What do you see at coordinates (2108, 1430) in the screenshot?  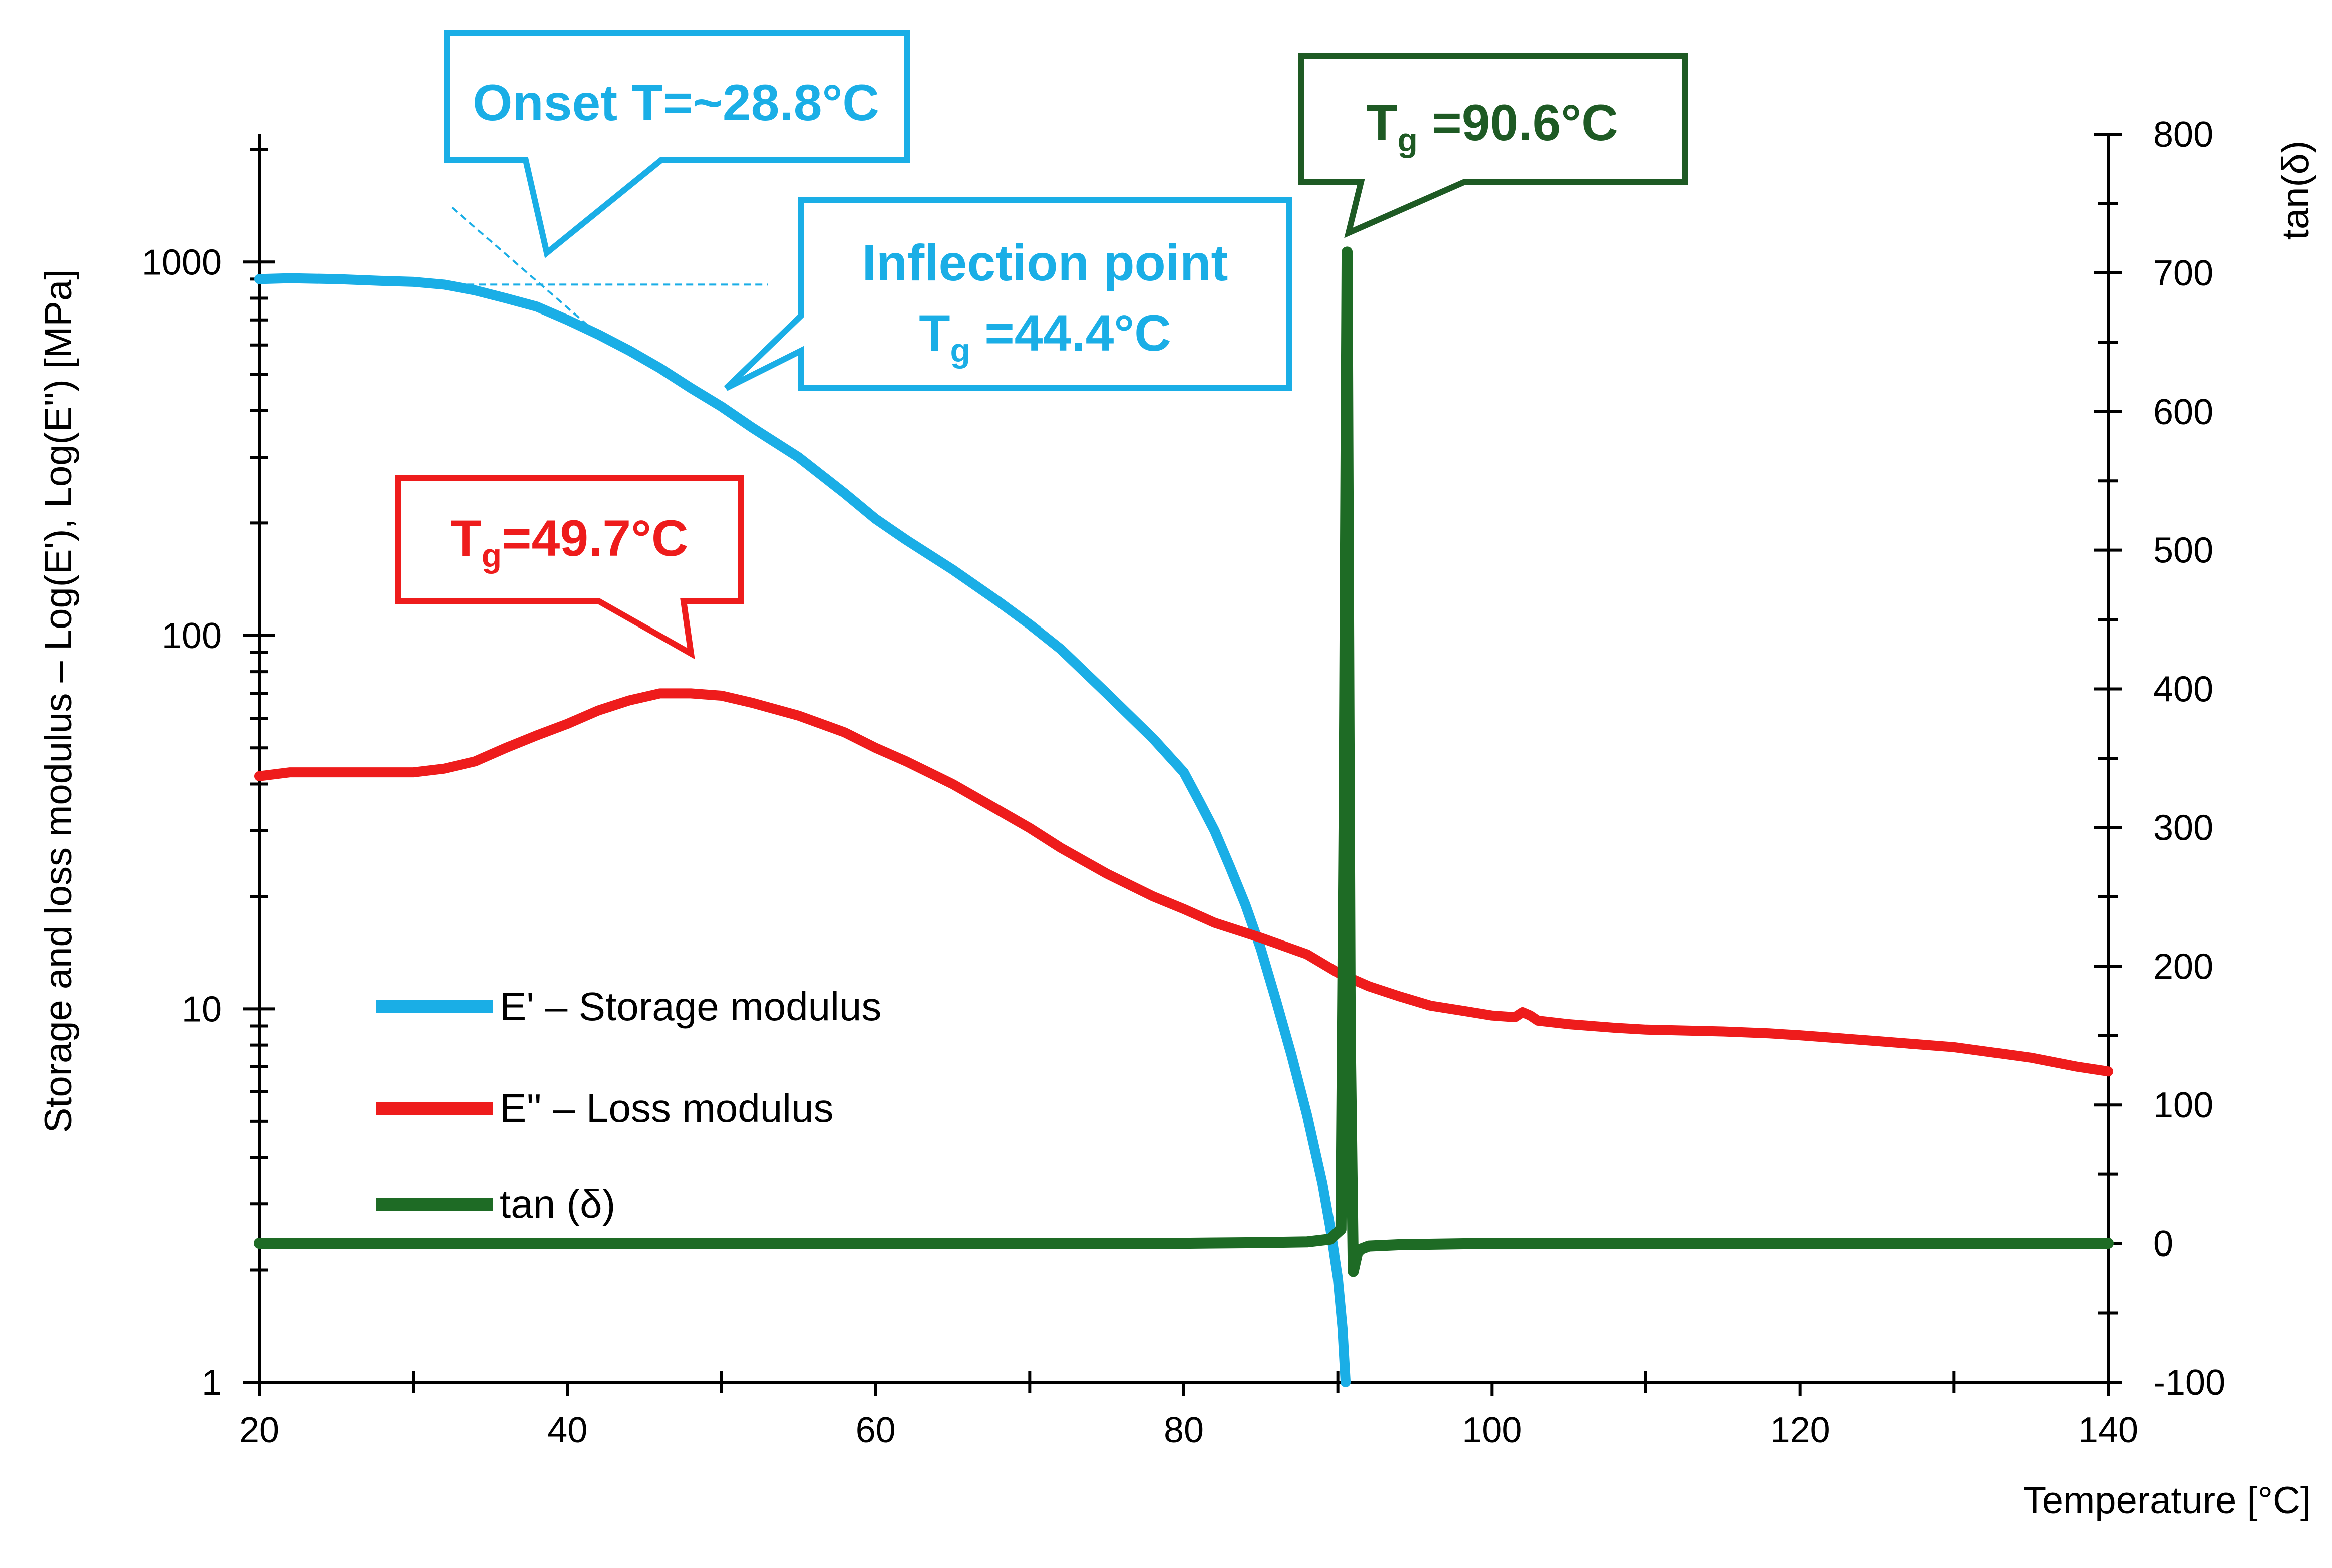 I see `x-tick-label-140: 140` at bounding box center [2108, 1430].